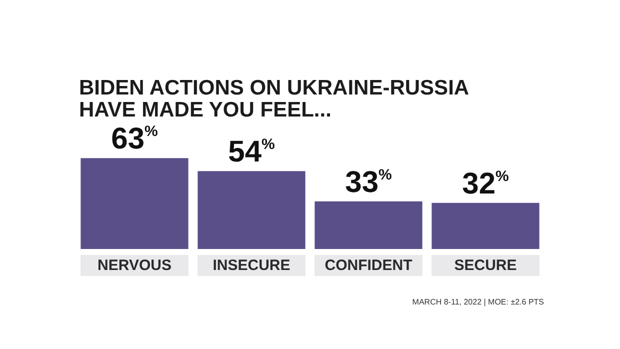 Image resolution: width=620 pixels, height=349 pixels. What do you see at coordinates (368, 265) in the screenshot?
I see `x-tick-label: CONFIDENT` at bounding box center [368, 265].